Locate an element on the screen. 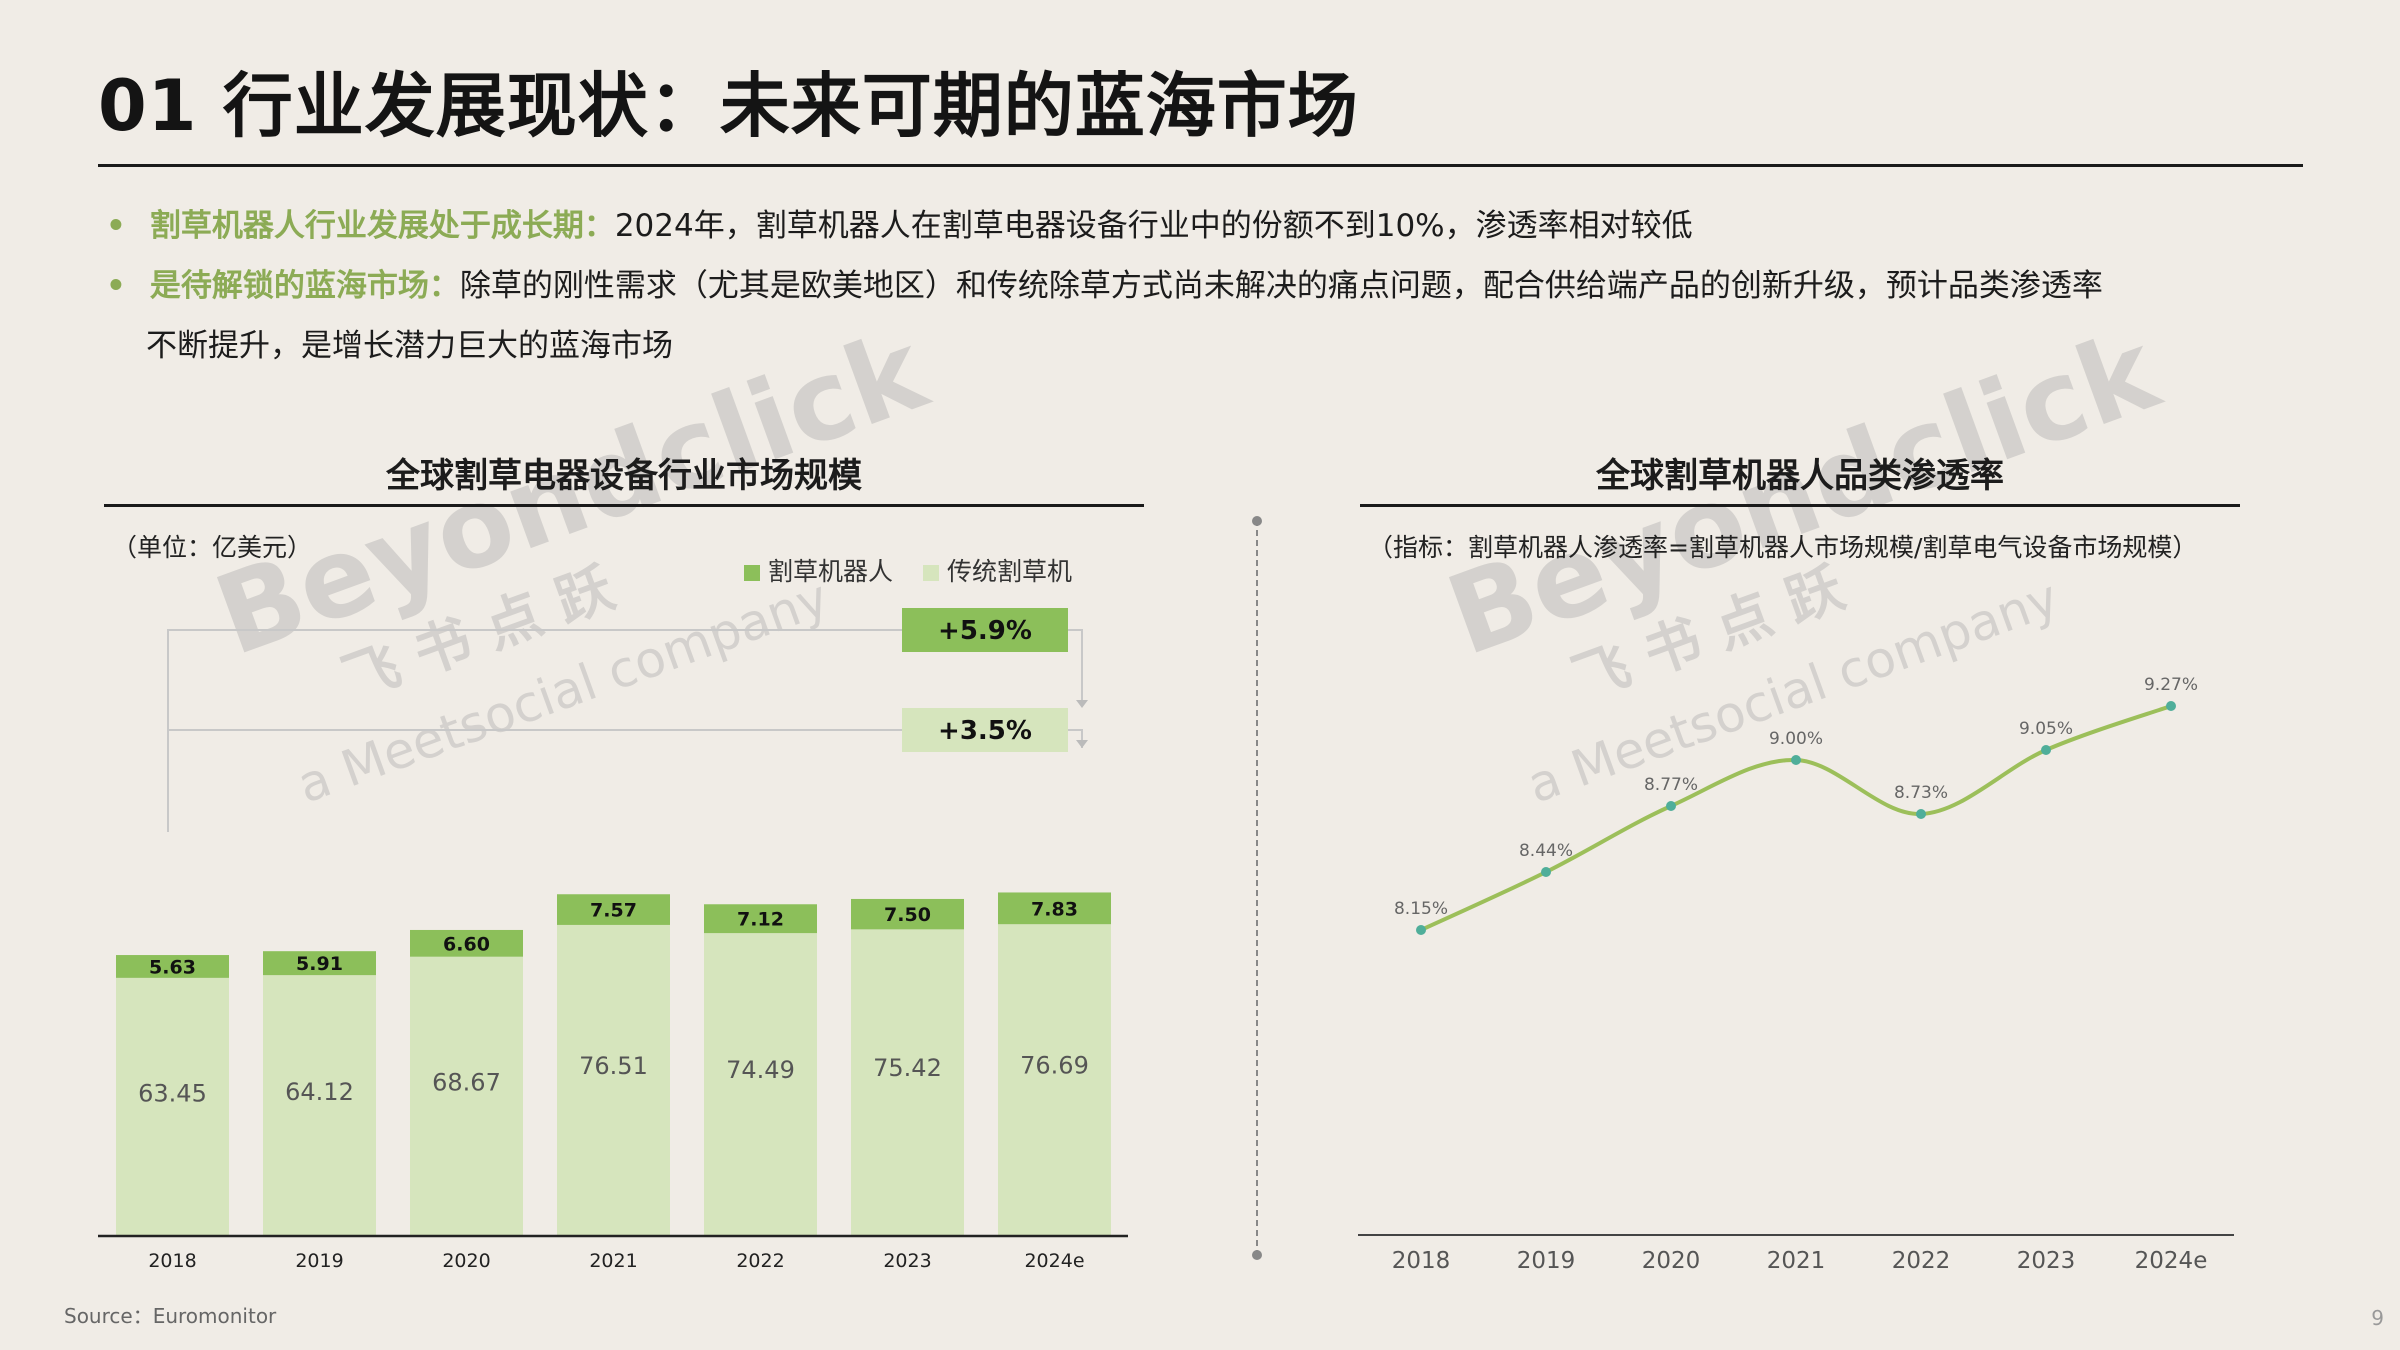 This screenshot has height=1350, width=2400. legend-label: 割草机器人 is located at coordinates (831, 571).